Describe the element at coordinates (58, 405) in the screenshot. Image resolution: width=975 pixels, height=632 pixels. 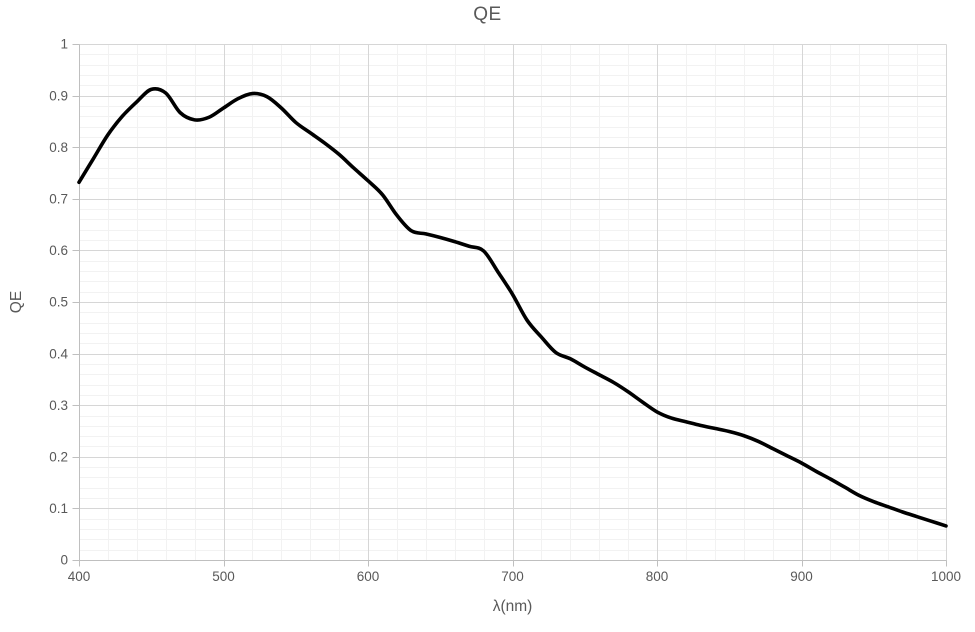
I see `y-tick-label: 0.3` at that location.